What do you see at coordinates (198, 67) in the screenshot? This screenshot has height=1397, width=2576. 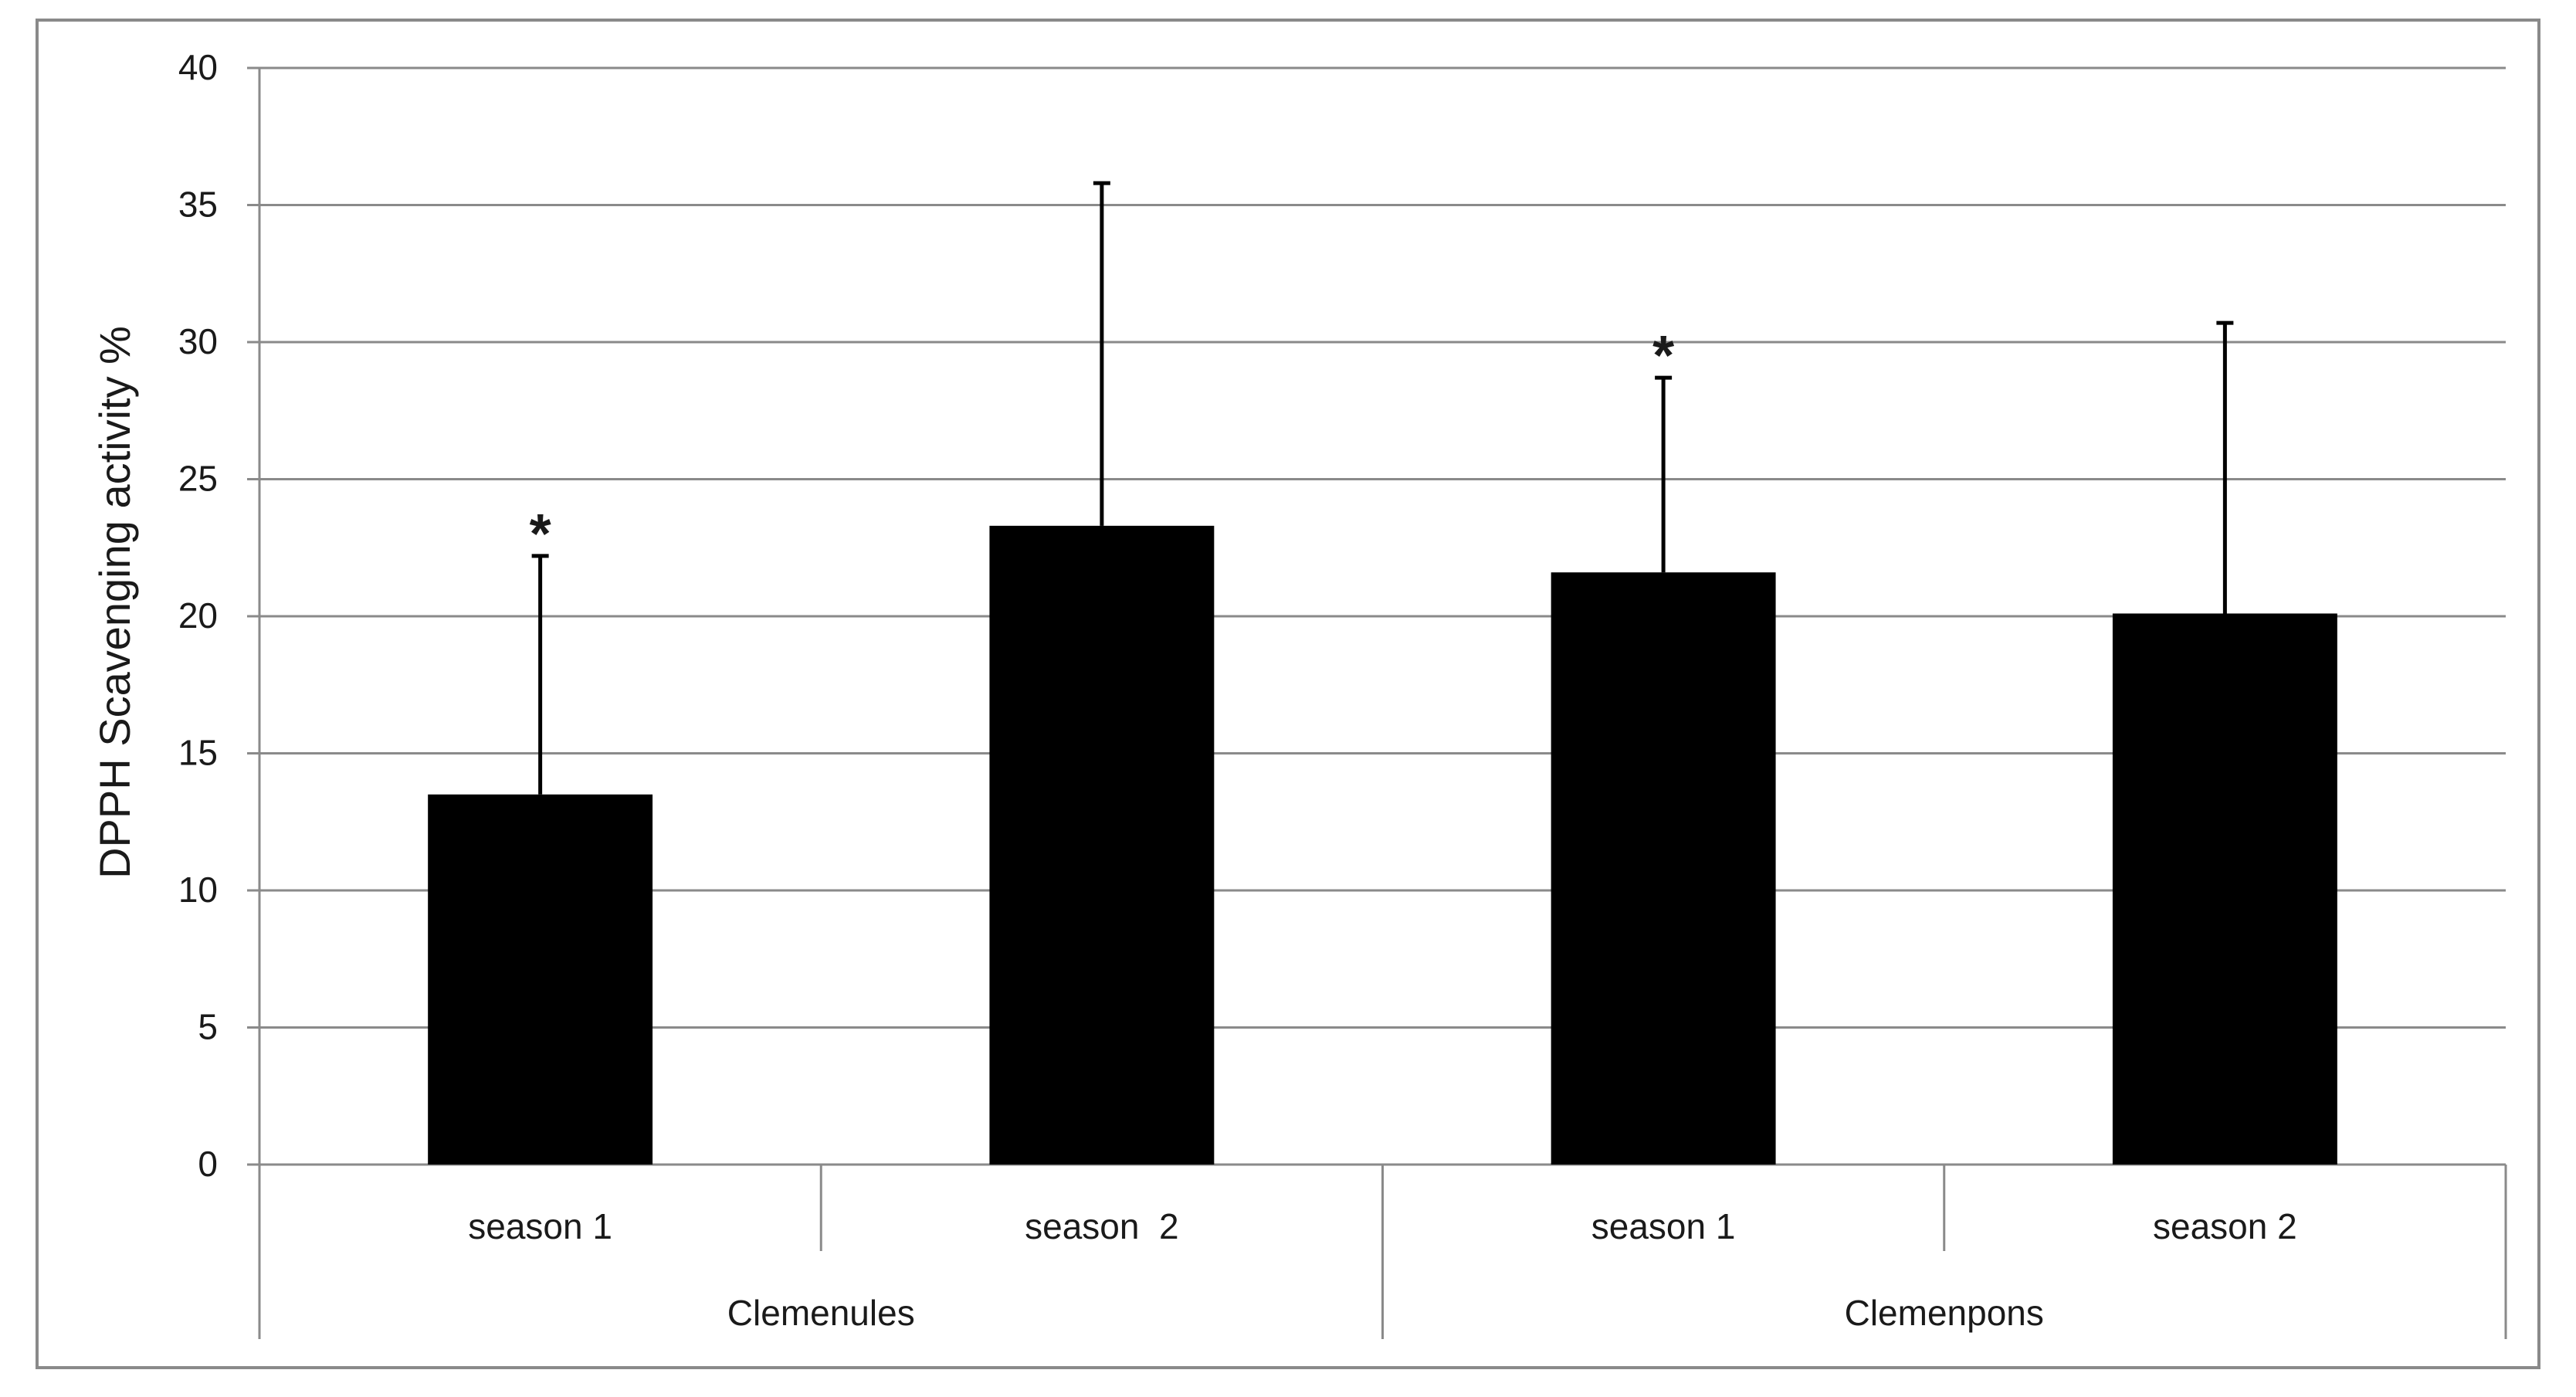 I see `y-tick-label: 40` at bounding box center [198, 67].